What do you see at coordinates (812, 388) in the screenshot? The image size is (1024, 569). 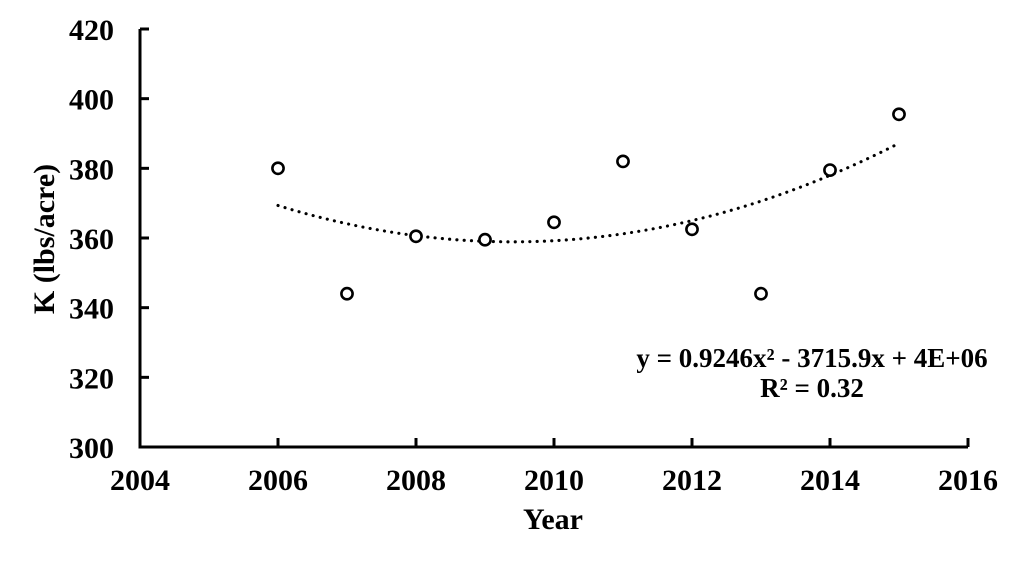 I see `r-squared-label: R² = 0.32` at bounding box center [812, 388].